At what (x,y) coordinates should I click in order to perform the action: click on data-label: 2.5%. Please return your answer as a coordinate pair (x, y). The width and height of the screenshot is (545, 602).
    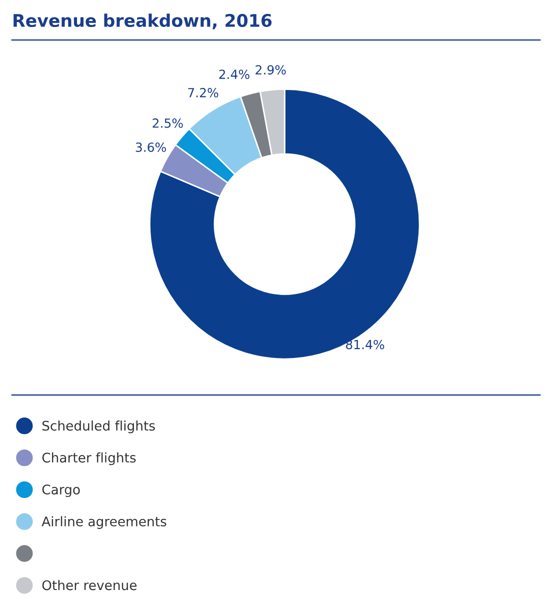
    Looking at the image, I should click on (167, 123).